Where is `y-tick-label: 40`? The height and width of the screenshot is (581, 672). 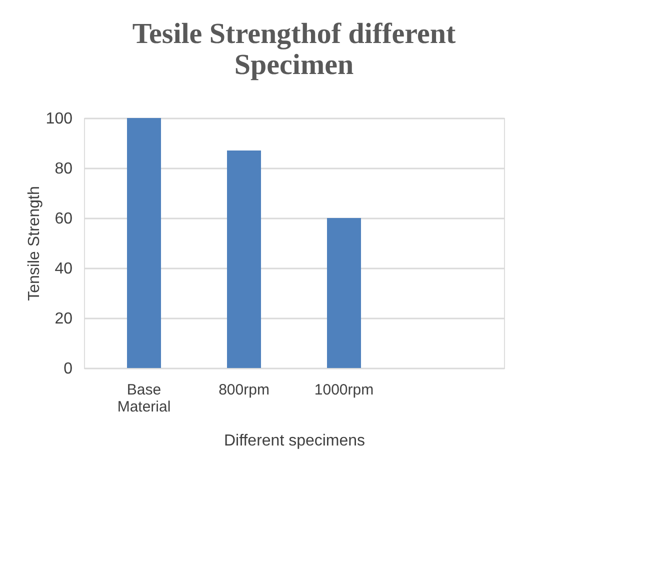
y-tick-label: 40 is located at coordinates (63, 269).